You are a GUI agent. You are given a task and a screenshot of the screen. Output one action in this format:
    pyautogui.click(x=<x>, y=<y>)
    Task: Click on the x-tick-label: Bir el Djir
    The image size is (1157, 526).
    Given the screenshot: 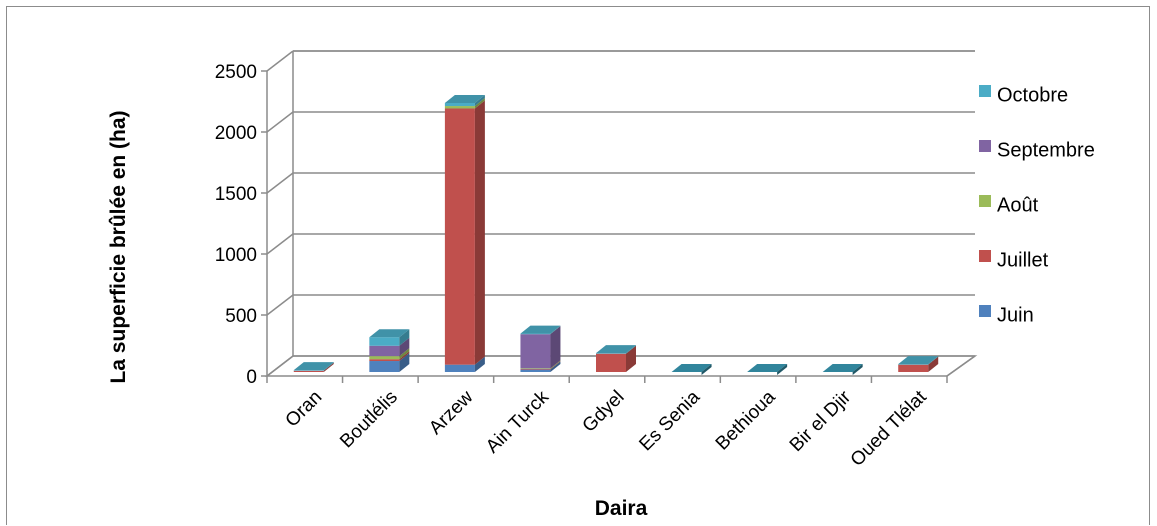 What is the action you would take?
    pyautogui.click(x=821, y=421)
    